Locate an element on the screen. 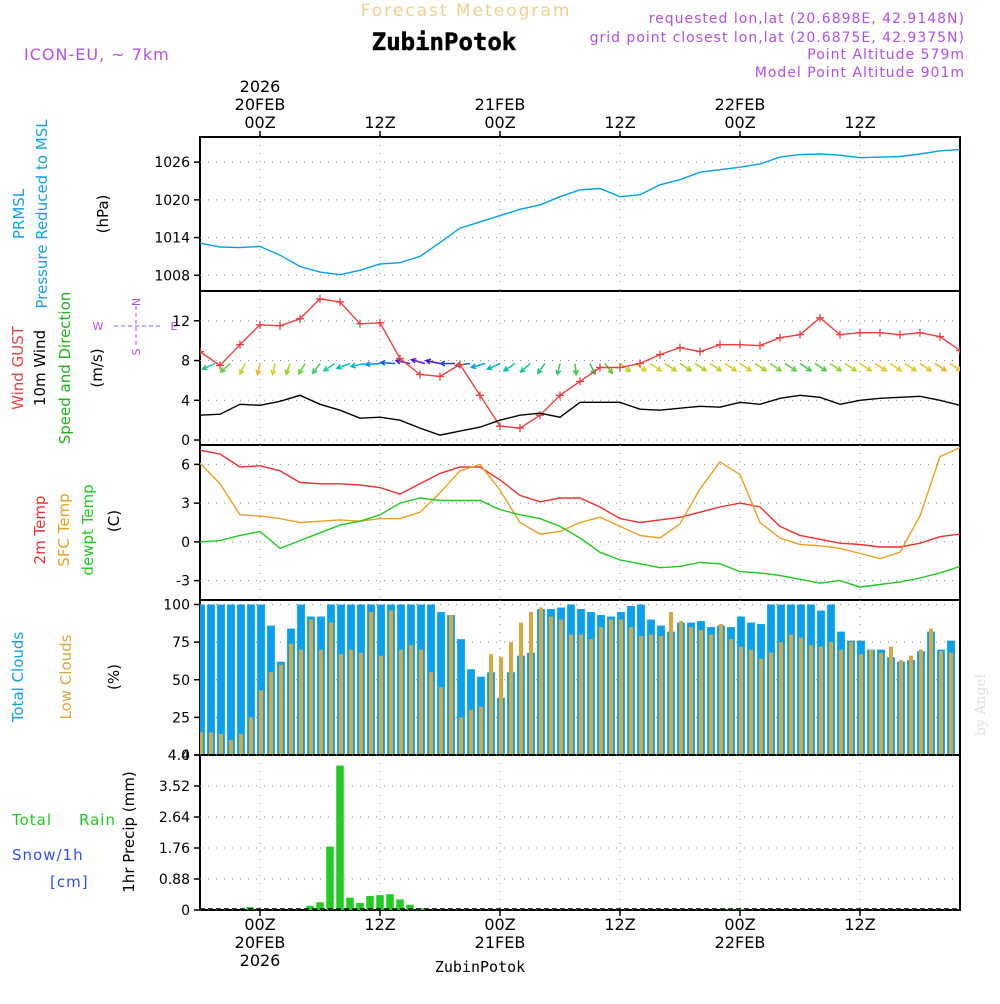 Image resolution: width=1000 pixels, height=1004 pixels. y-tick-label: 4 is located at coordinates (185, 401).